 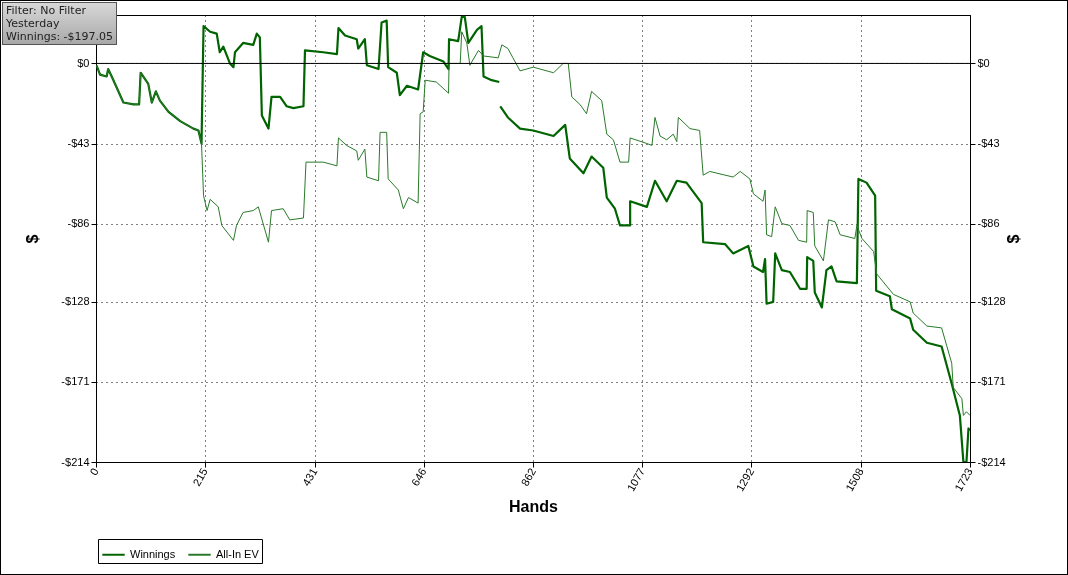 What do you see at coordinates (46, 10) in the screenshot?
I see `text: Filter: No Filter` at bounding box center [46, 10].